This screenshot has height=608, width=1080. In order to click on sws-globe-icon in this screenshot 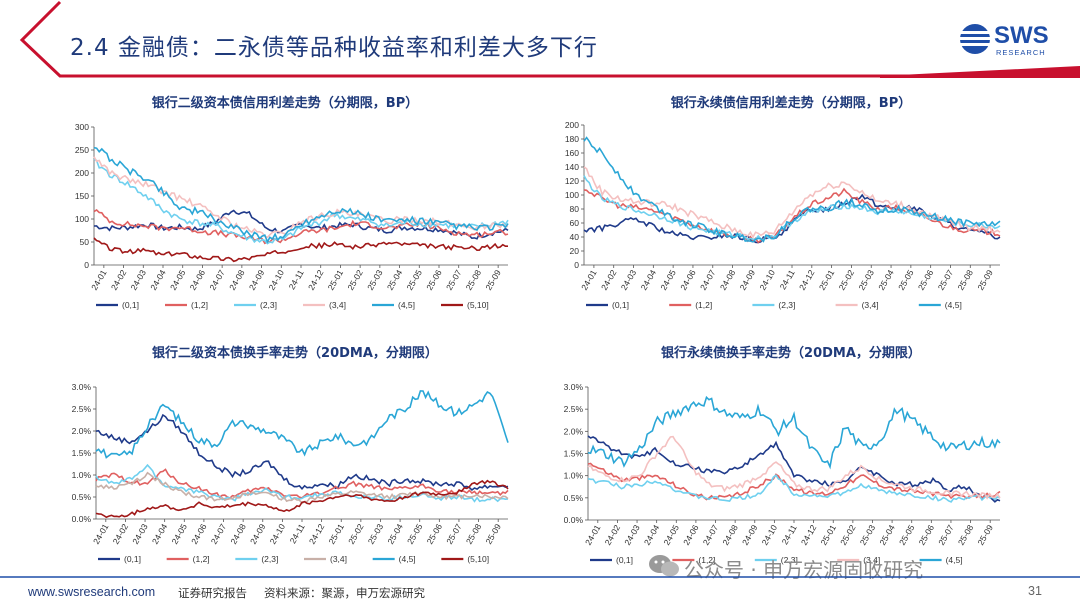, I will do `click(975, 39)`.